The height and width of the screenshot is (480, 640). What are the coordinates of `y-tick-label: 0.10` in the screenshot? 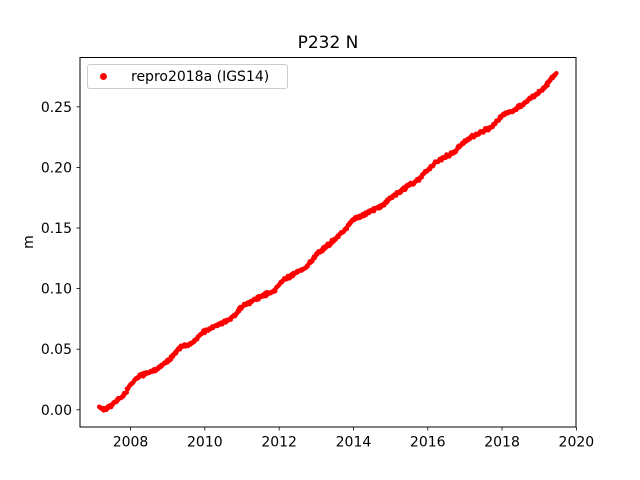 It's located at (56, 290).